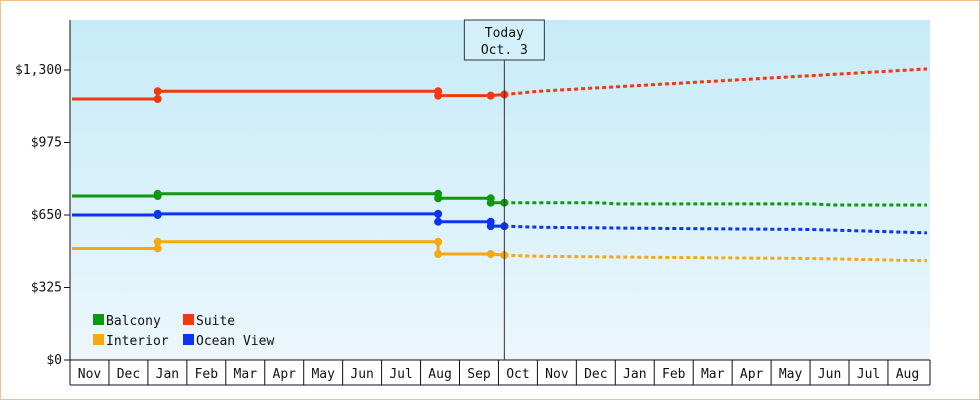 This screenshot has width=980, height=400. I want to click on y-tick-label: $975, so click(46, 143).